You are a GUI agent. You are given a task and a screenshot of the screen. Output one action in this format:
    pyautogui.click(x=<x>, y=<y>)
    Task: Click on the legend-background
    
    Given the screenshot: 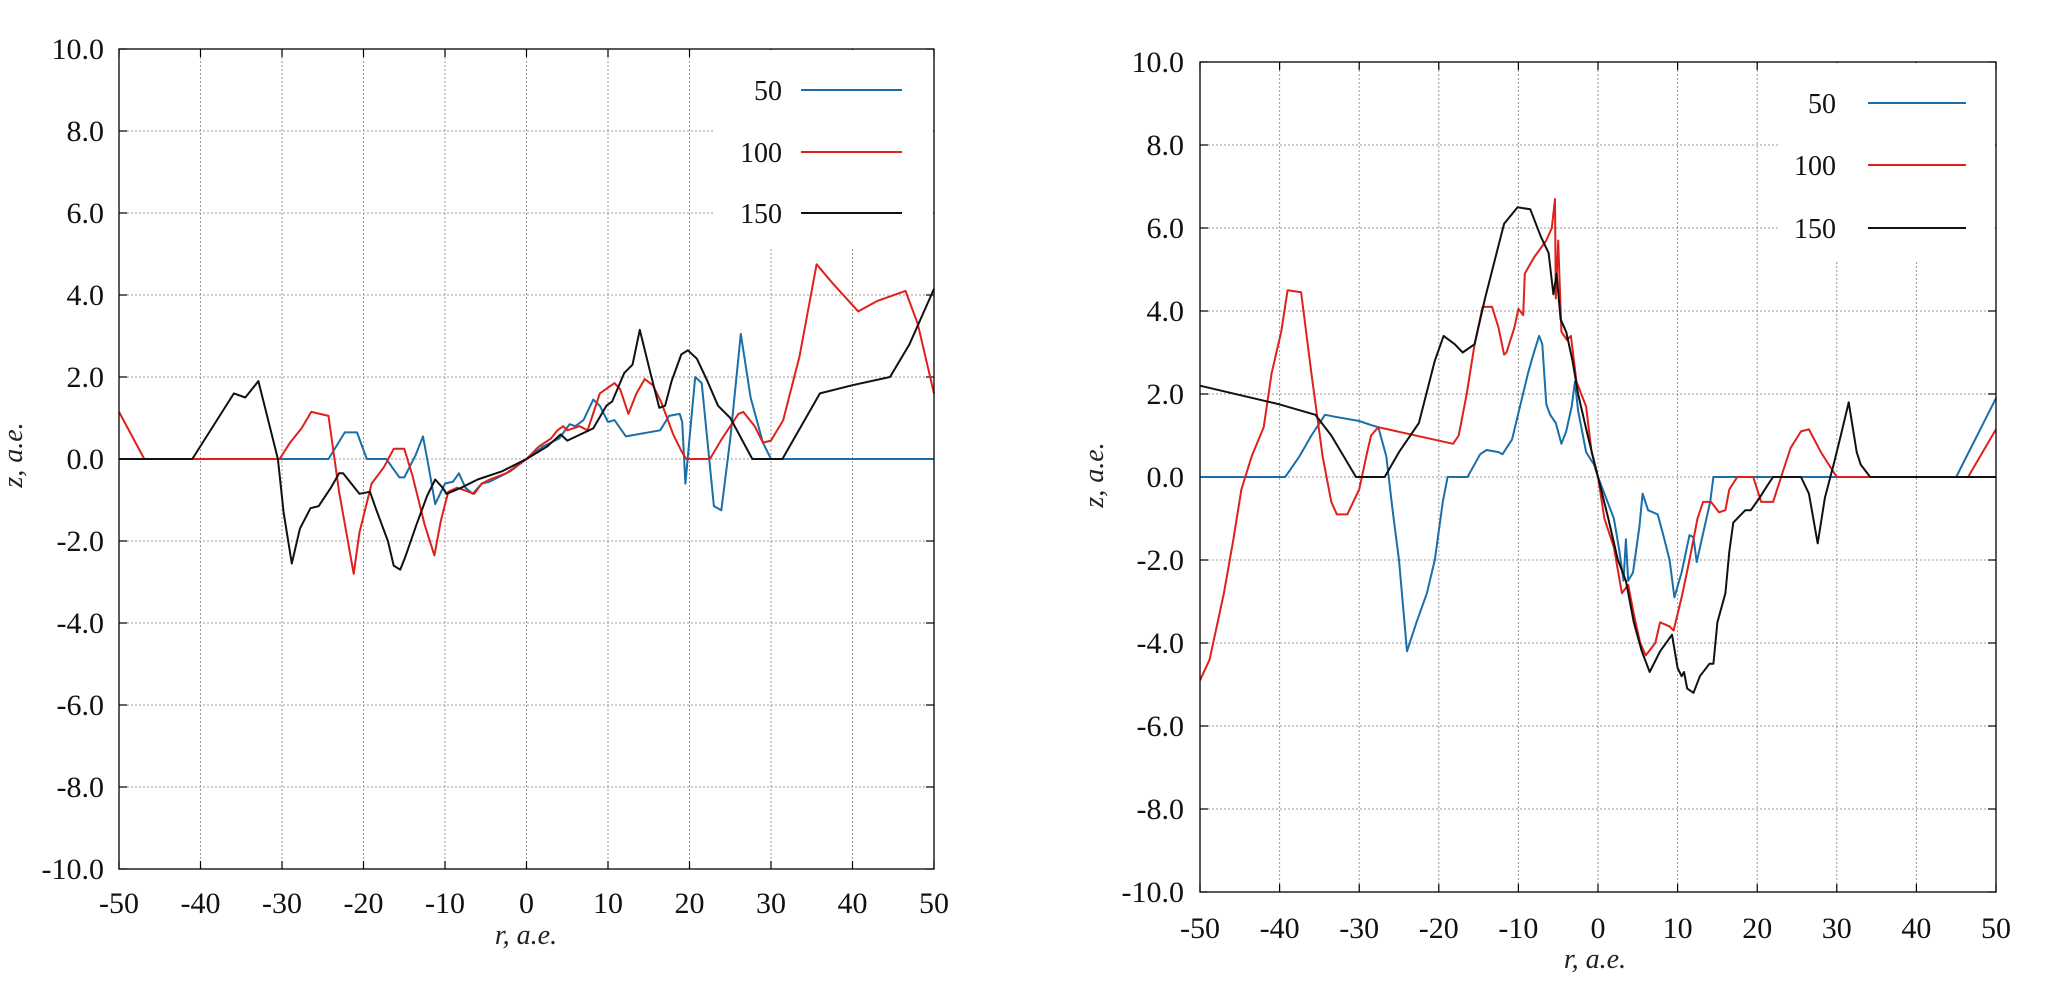 What is the action you would take?
    pyautogui.click(x=823, y=149)
    